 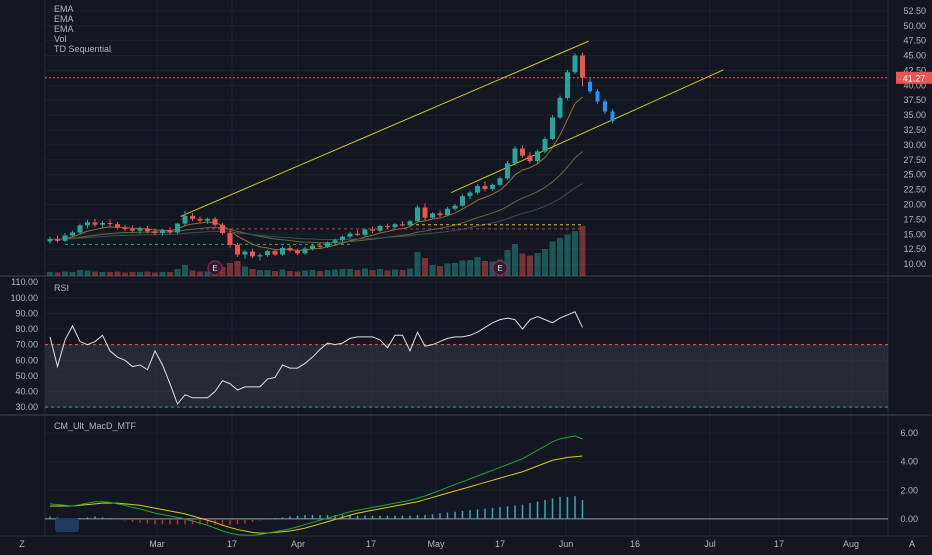 I want to click on main-y-tick: 52.50, so click(x=914, y=11).